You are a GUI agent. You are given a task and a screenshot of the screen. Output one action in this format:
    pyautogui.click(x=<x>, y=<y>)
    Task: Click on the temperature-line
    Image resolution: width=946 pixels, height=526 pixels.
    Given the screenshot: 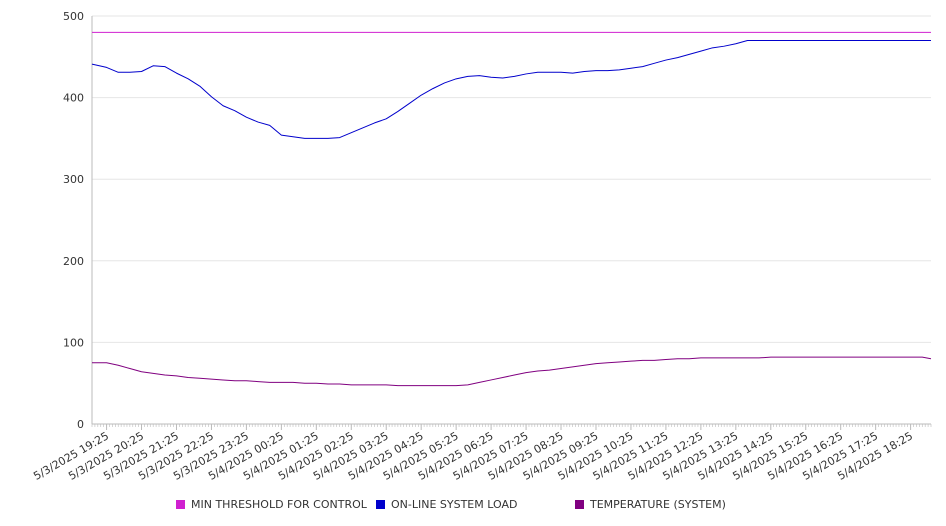 What is the action you would take?
    pyautogui.click(x=512, y=371)
    